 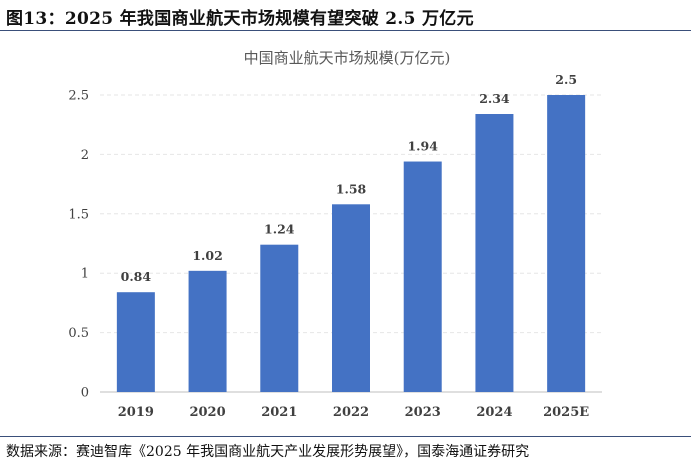 What do you see at coordinates (279, 318) in the screenshot?
I see `bar-2021` at bounding box center [279, 318].